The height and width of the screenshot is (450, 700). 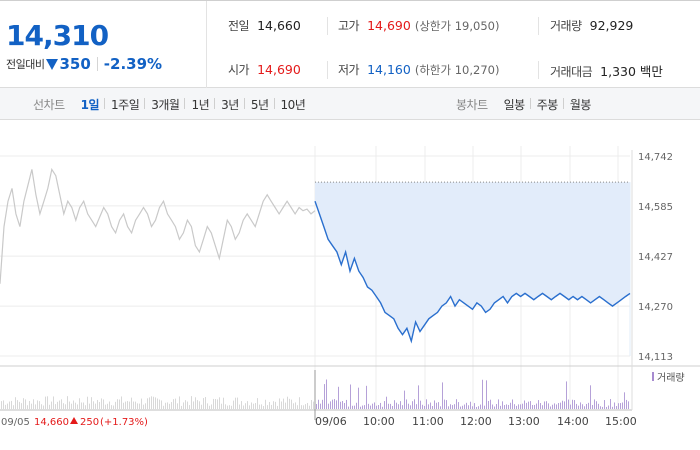 What do you see at coordinates (349, 70) in the screenshot?
I see `stat-label: 저가` at bounding box center [349, 70].